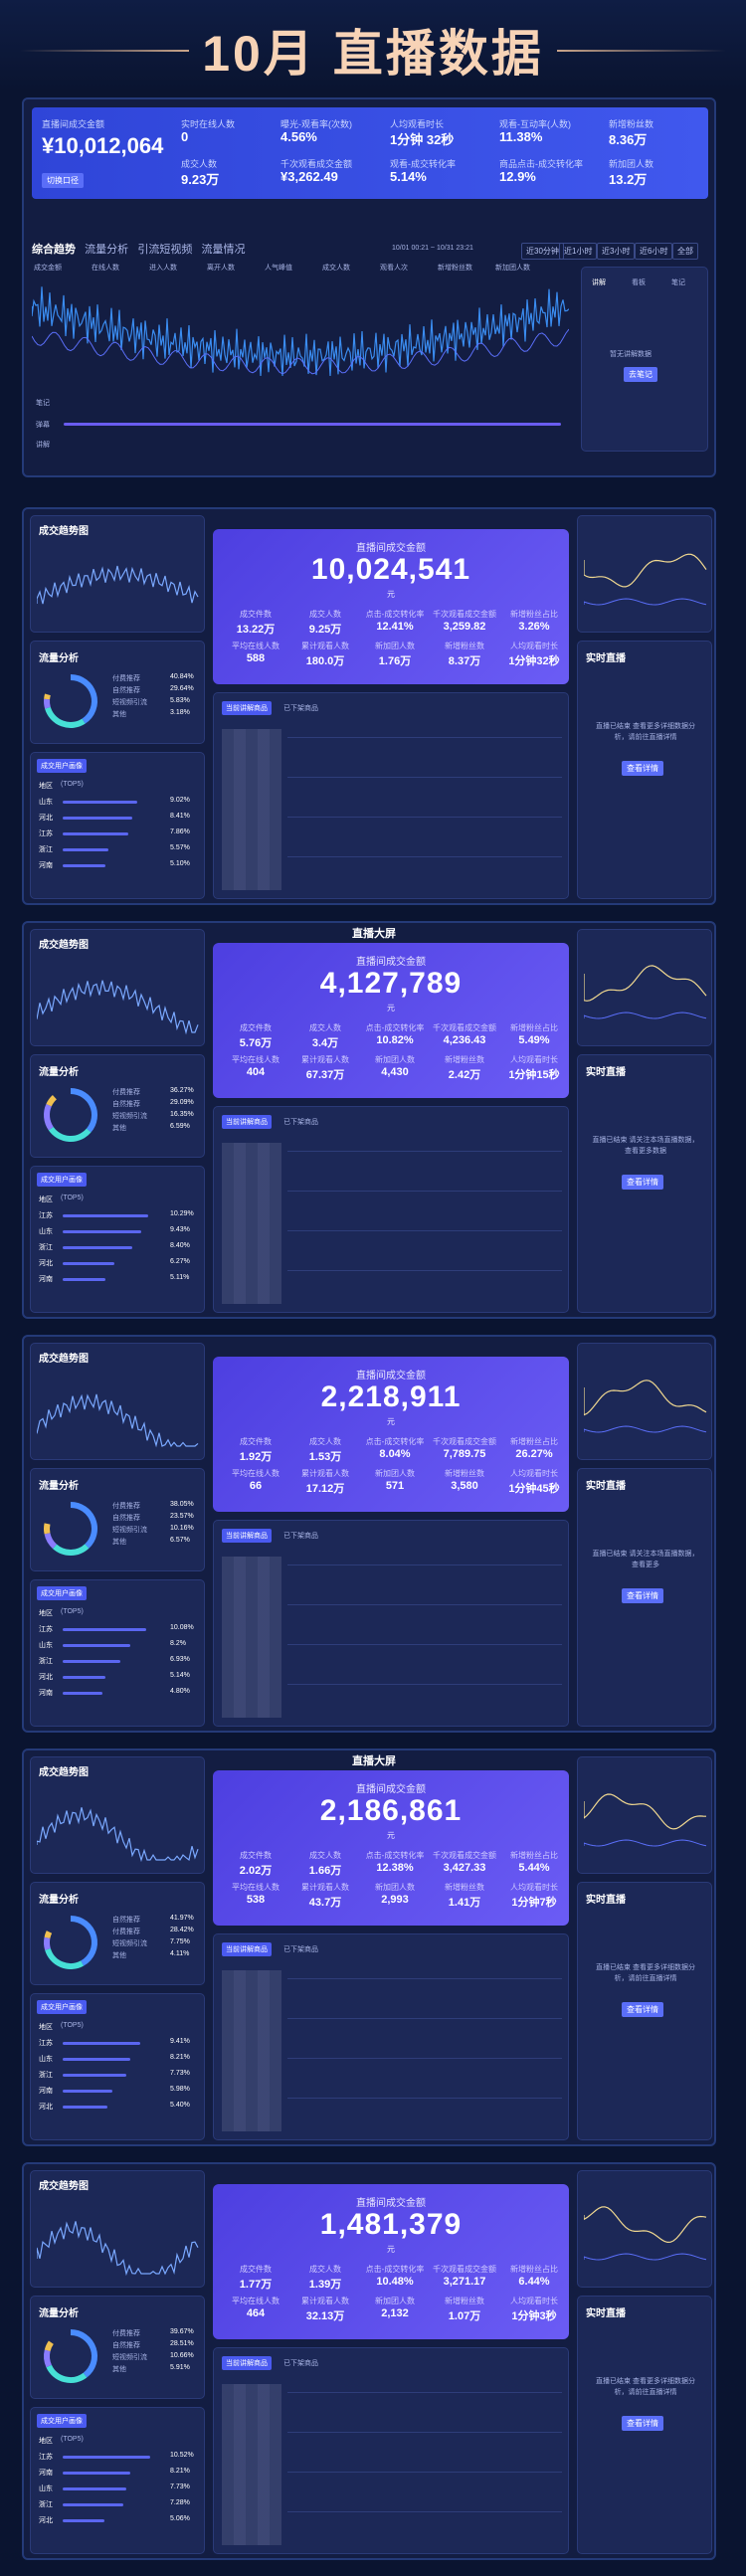 The height and width of the screenshot is (2576, 746). I want to click on side-tab-note: 笔记, so click(678, 282).